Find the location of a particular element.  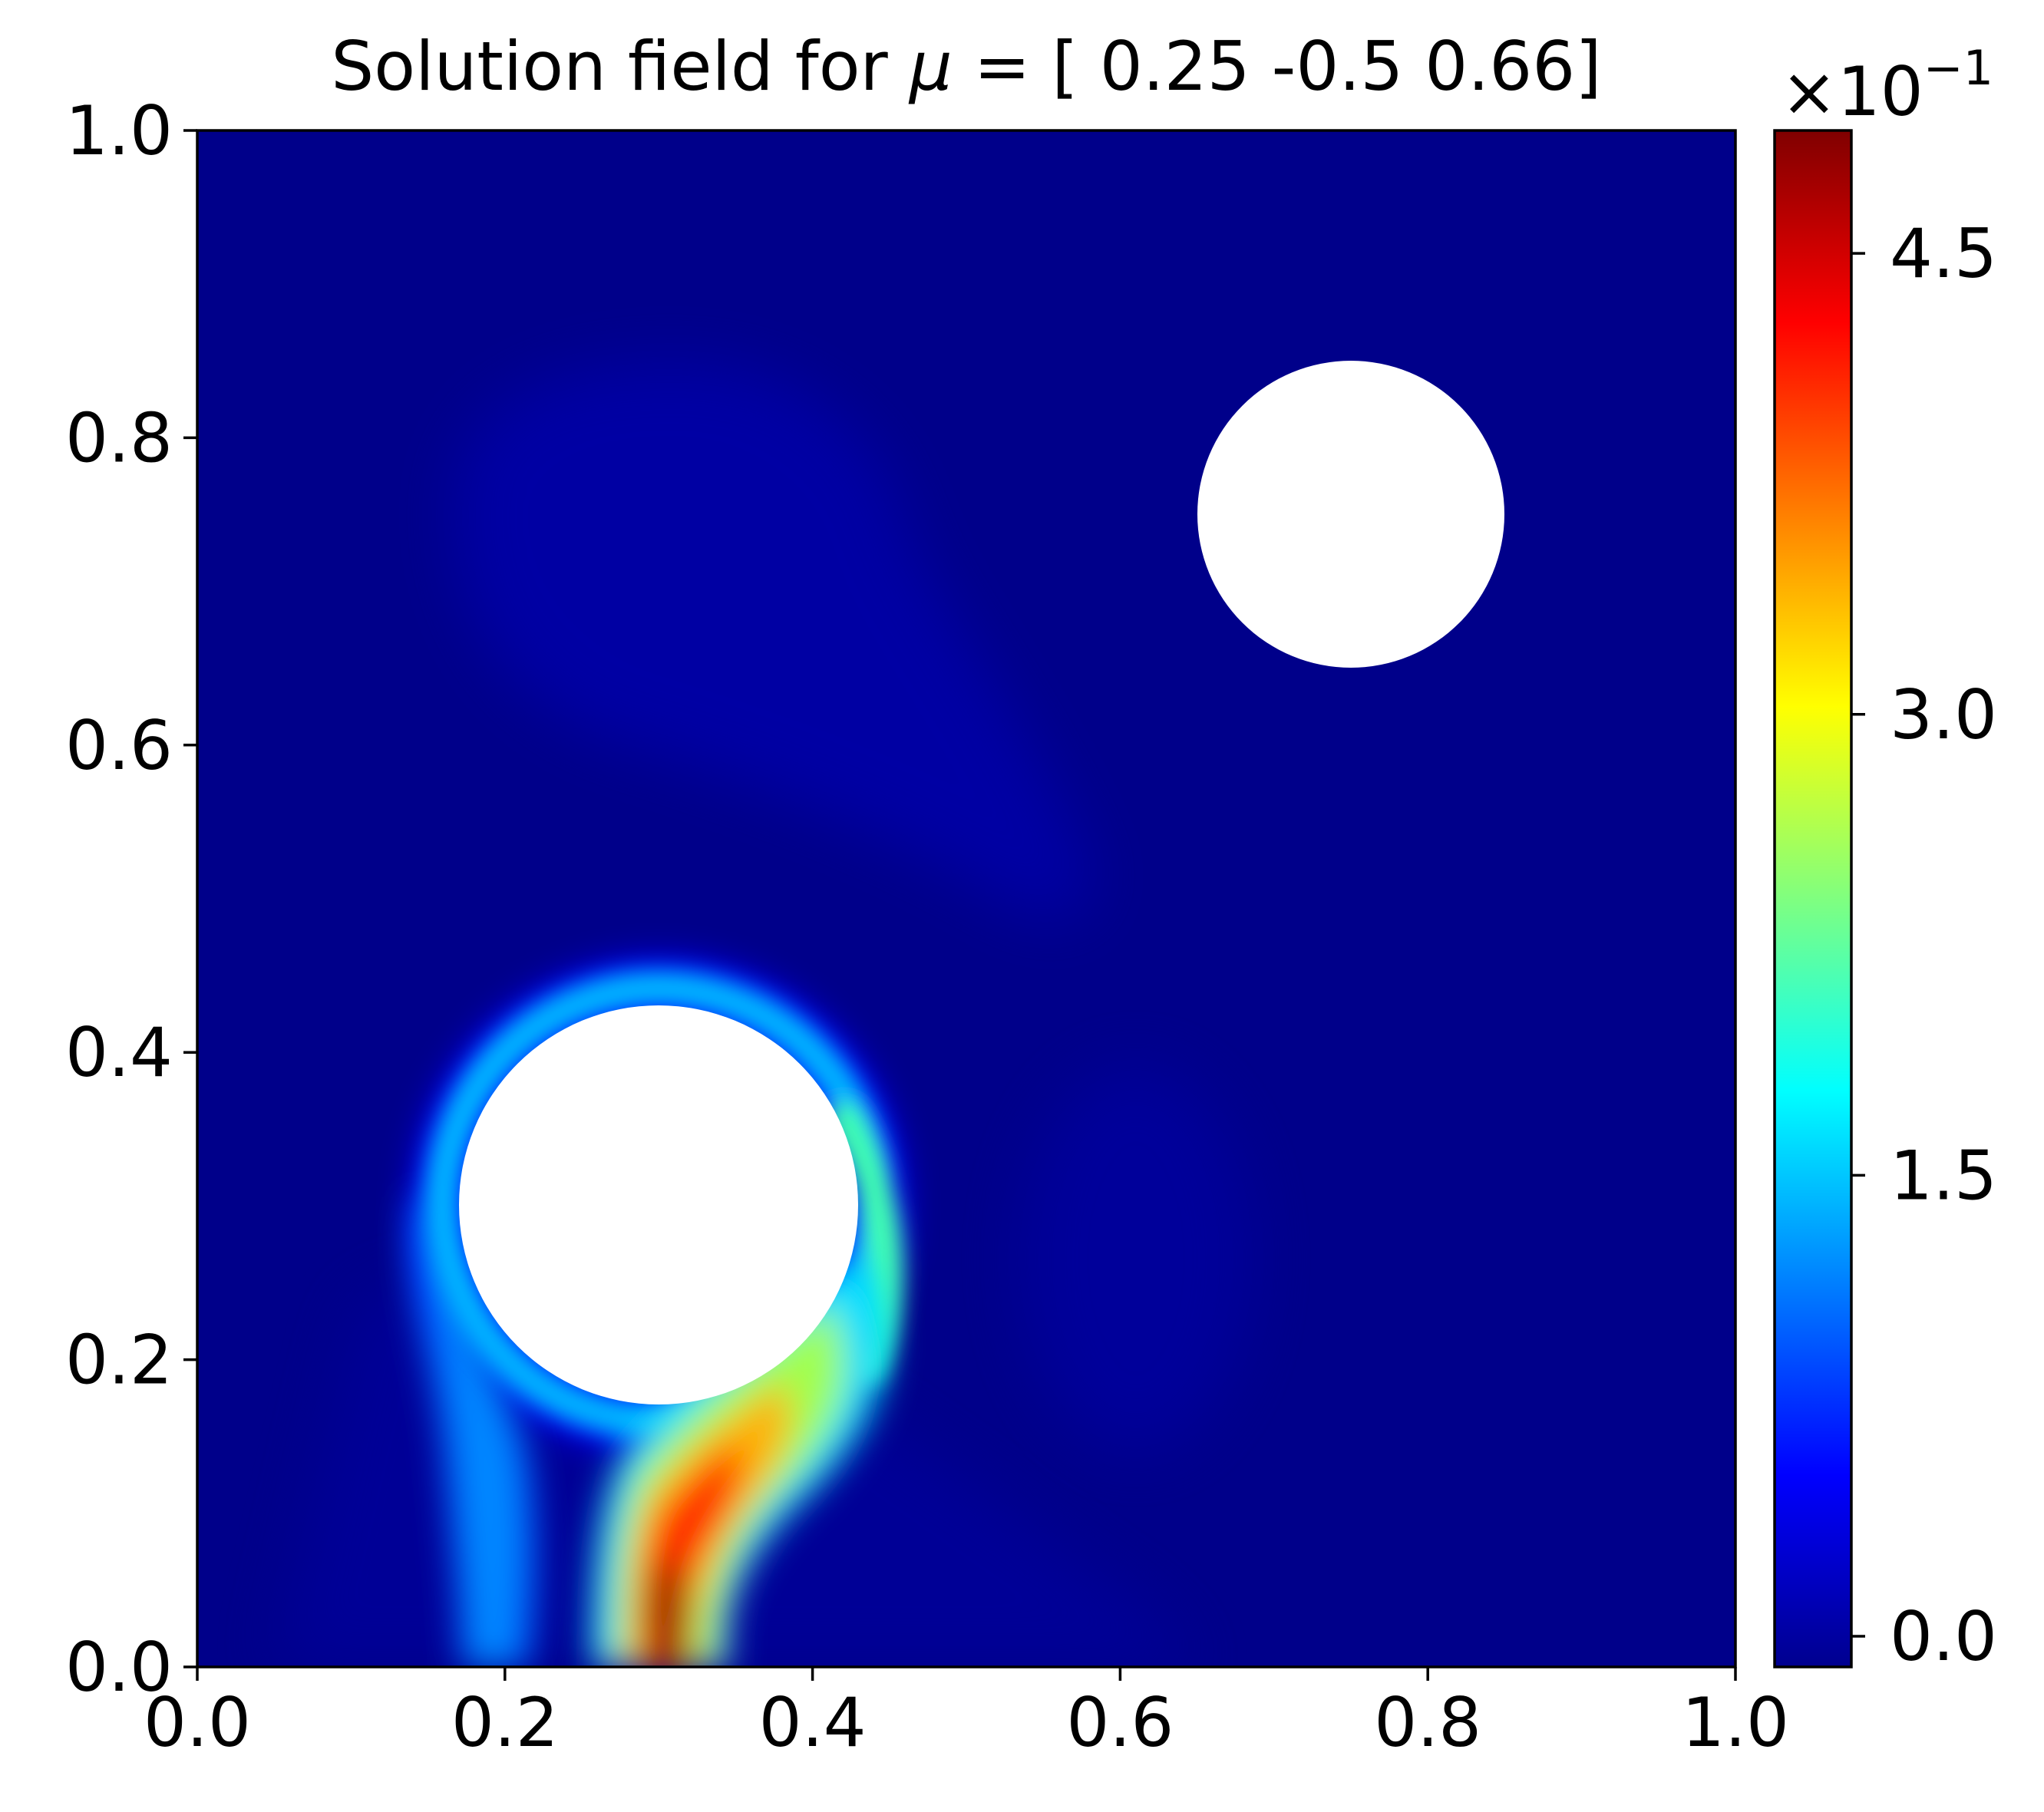

chart-title: Solution field for μ = [ 0.25 -0.5 0.66] is located at coordinates (966, 66).